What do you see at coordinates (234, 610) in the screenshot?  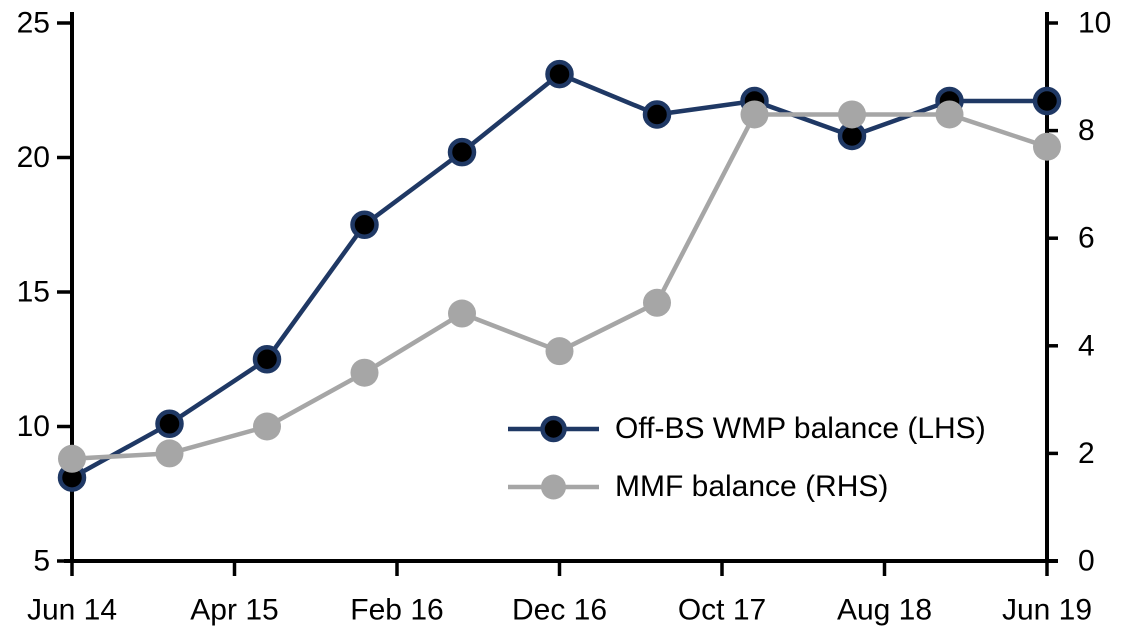 I see `x-axis-tick-label: Apr 15` at bounding box center [234, 610].